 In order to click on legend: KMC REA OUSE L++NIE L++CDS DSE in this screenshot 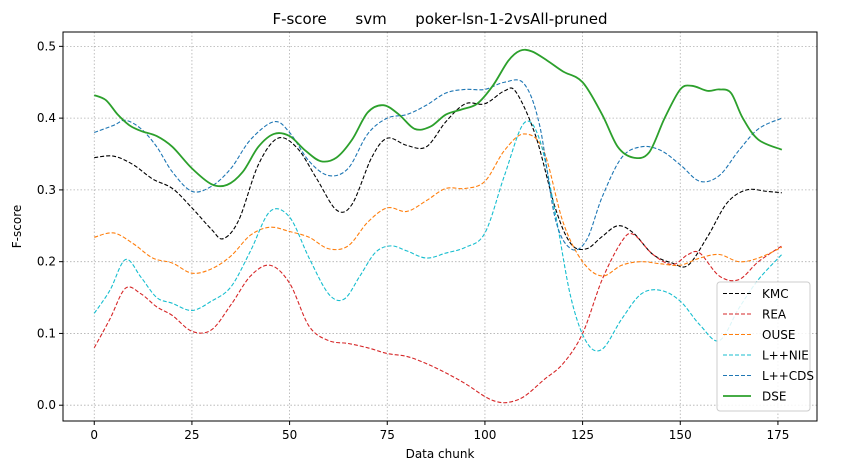, I will do `click(765, 346)`.